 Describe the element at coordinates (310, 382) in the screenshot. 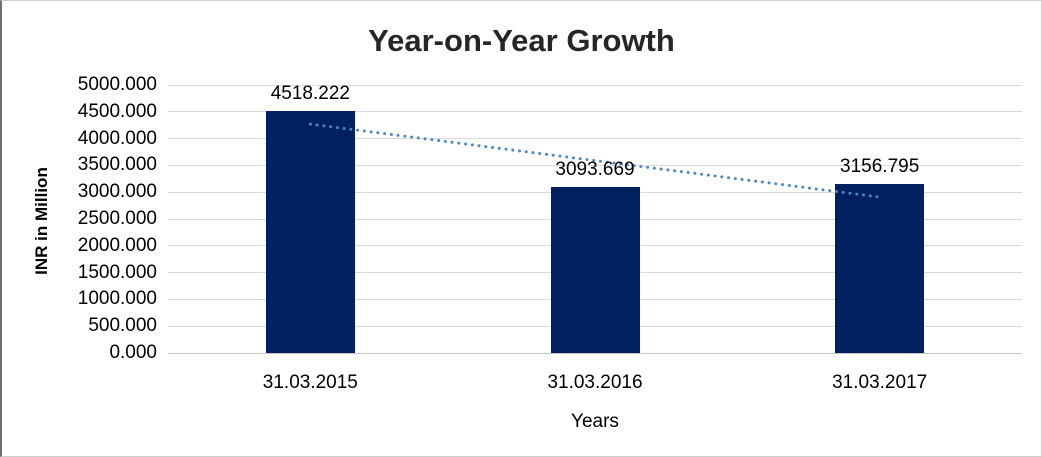

I see `x-tick-label: 31.03.2015` at that location.